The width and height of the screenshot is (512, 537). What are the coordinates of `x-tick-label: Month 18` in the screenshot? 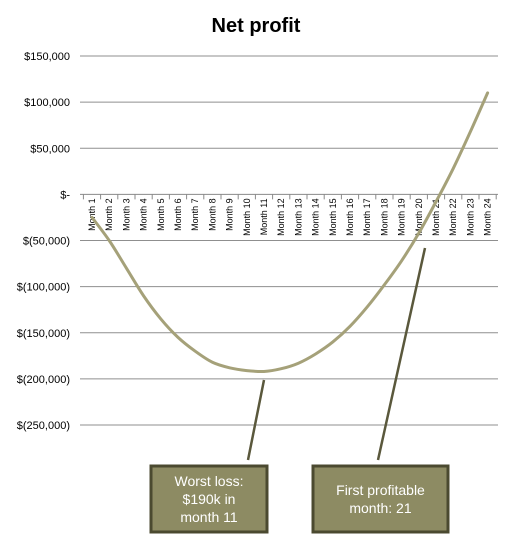 It's located at (384, 217).